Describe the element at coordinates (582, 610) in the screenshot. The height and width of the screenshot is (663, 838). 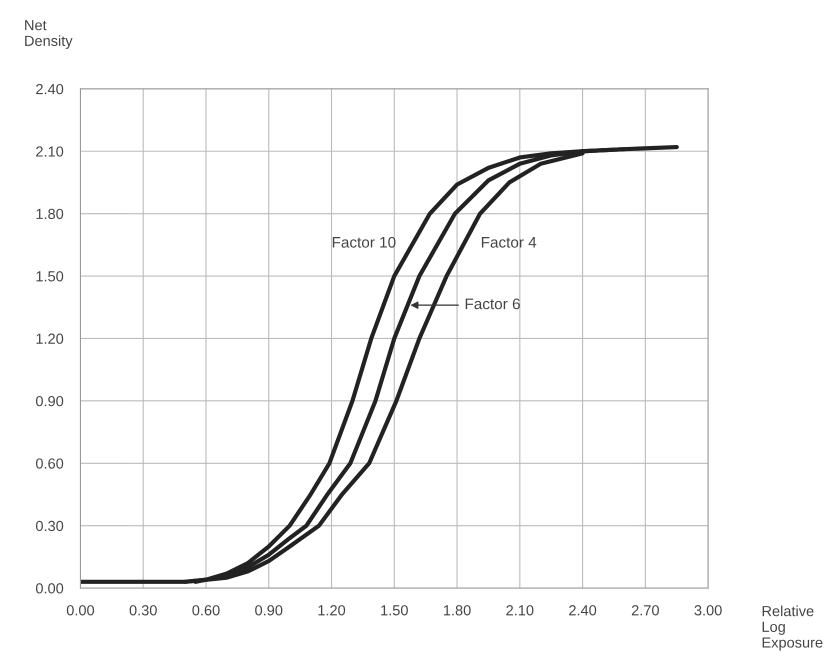
I see `x-tick-label: 2.40` at that location.